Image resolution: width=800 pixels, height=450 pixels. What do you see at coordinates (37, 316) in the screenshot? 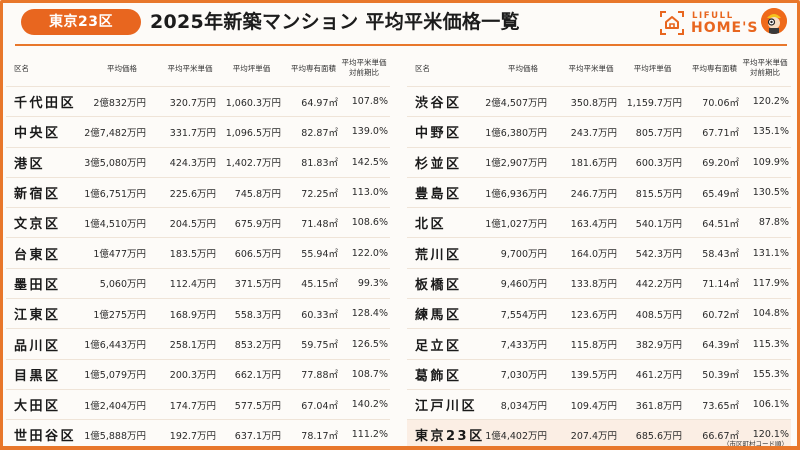
I see `ward-name: 江東区` at bounding box center [37, 316].